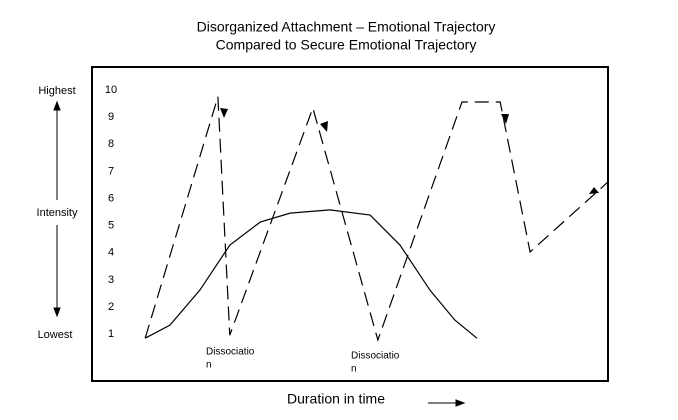  What do you see at coordinates (55, 335) in the screenshot?
I see `y-bottom-label: Lowest` at bounding box center [55, 335].